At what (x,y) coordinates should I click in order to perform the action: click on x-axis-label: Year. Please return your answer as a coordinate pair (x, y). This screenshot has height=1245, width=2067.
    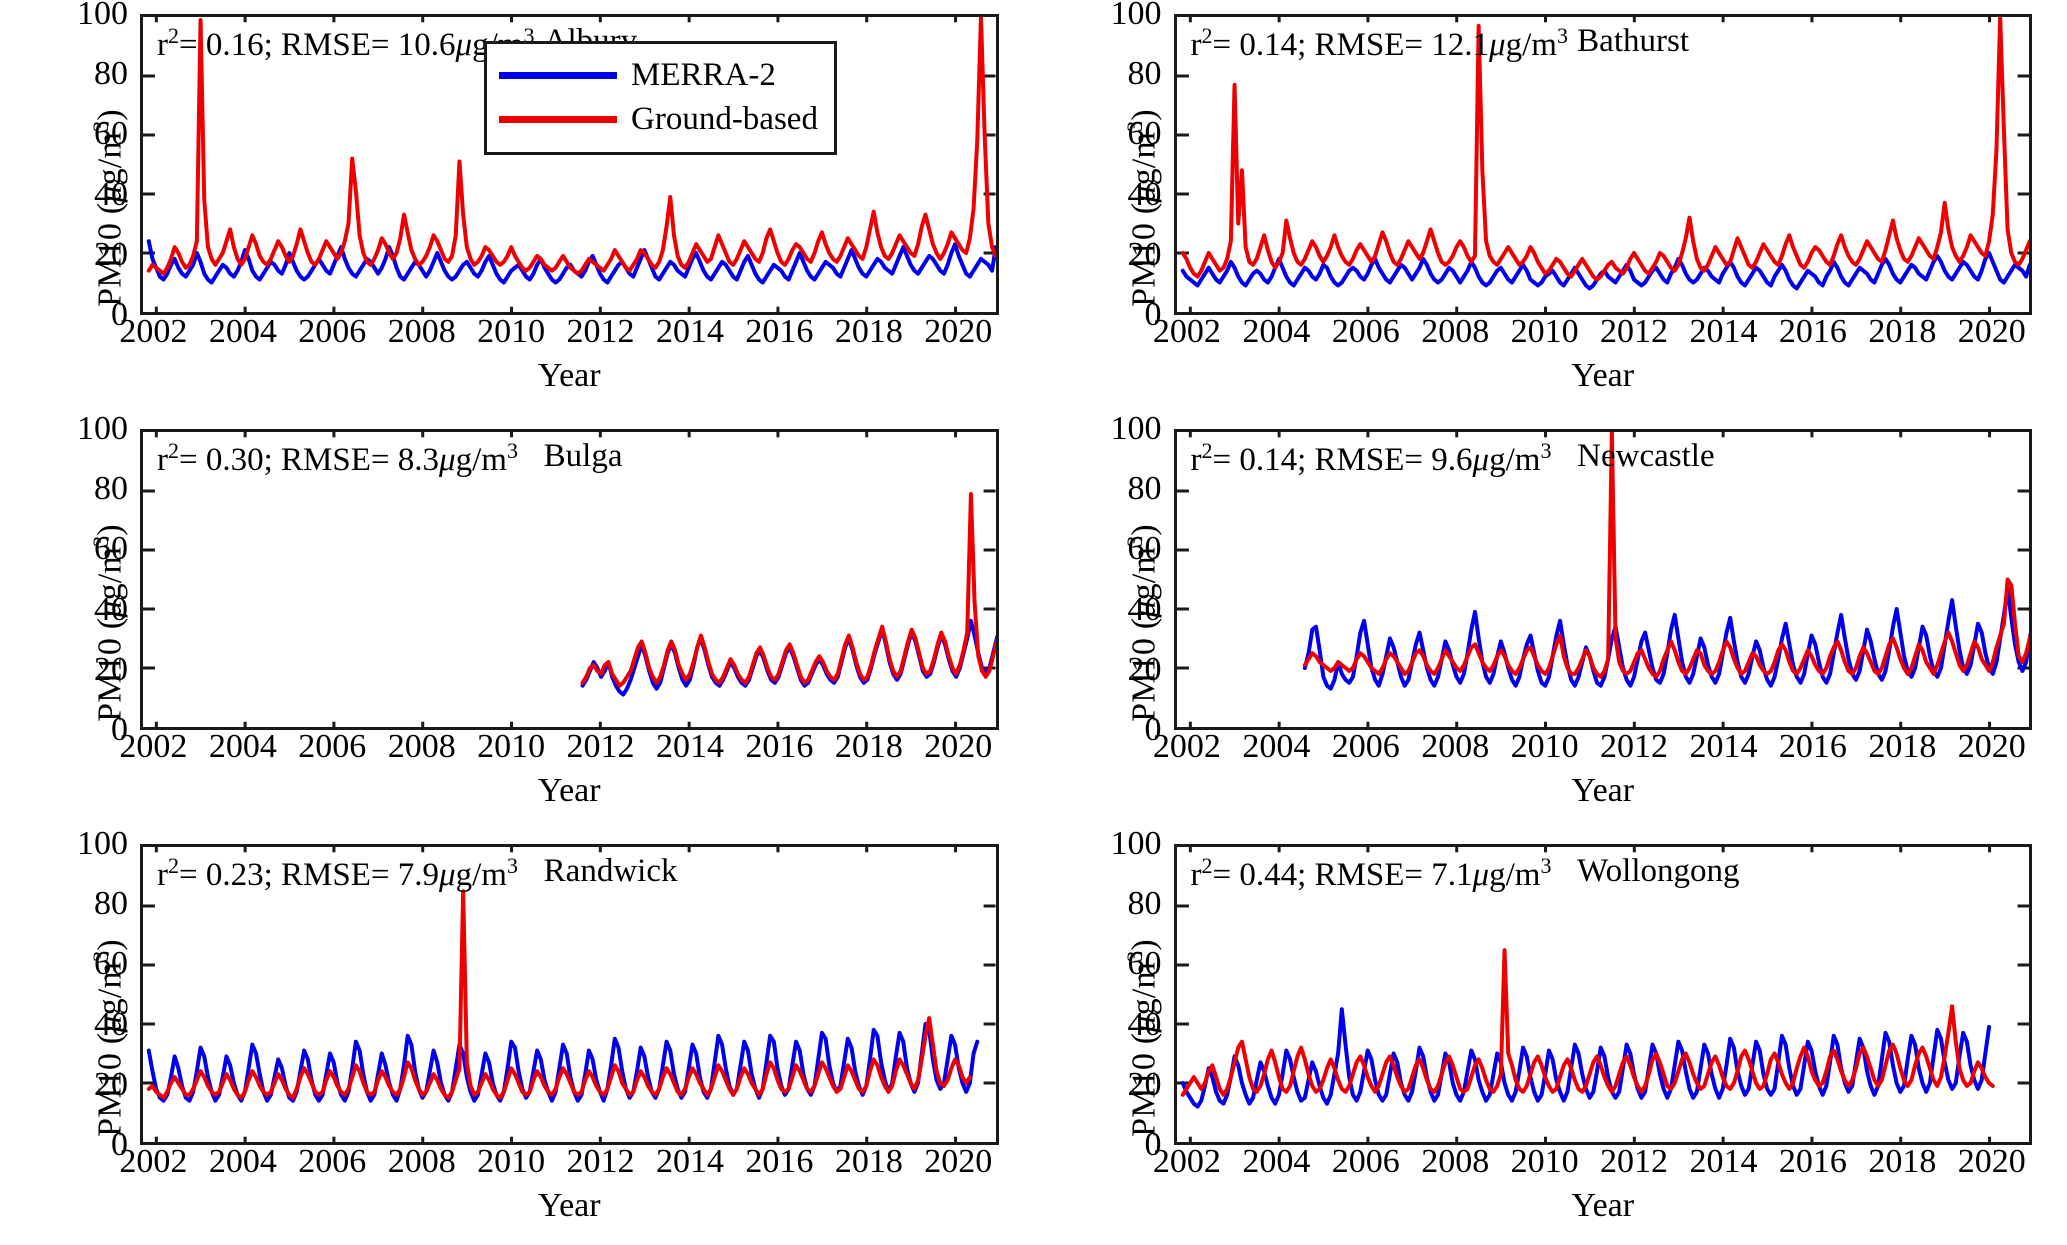
    Looking at the image, I should click on (1603, 790).